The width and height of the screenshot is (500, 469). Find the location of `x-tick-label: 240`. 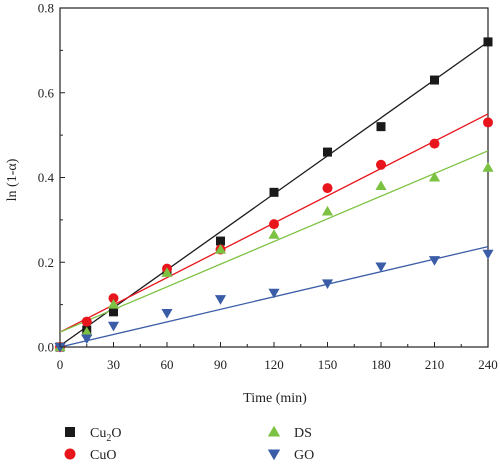

x-tick-label: 240 is located at coordinates (488, 364).